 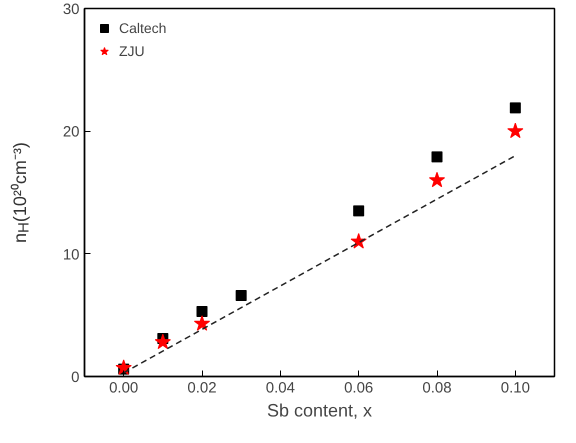 I want to click on y-tick-label: 20, so click(x=71, y=132).